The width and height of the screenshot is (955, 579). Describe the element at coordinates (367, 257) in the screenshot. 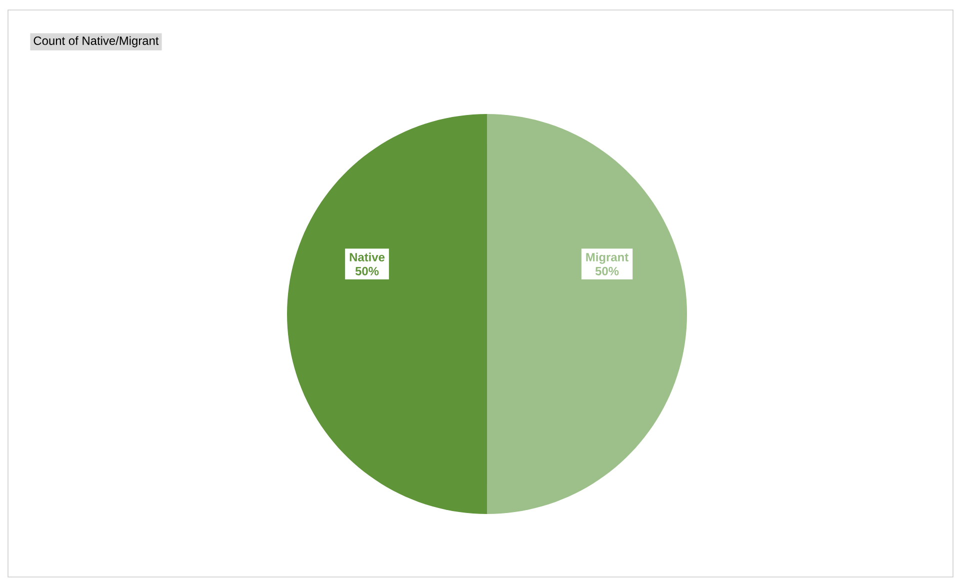

I see `slice-label: Native` at that location.